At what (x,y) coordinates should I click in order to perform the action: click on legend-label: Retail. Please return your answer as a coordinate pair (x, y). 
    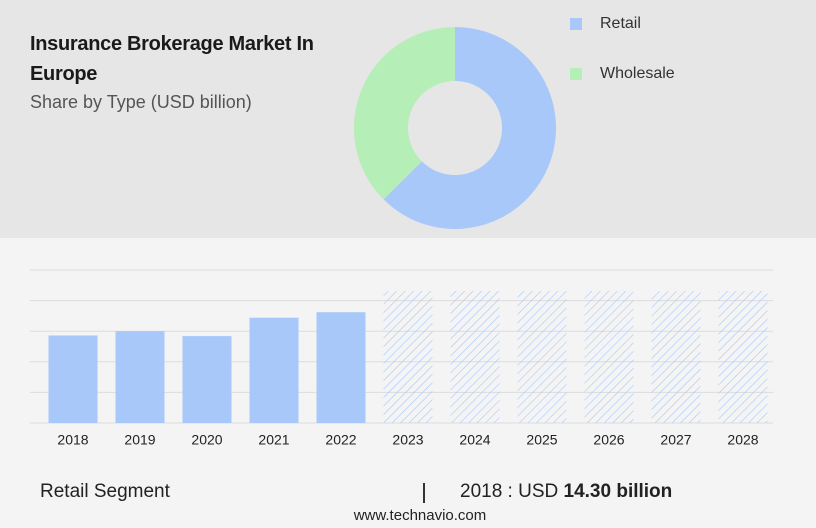
    Looking at the image, I should click on (620, 23).